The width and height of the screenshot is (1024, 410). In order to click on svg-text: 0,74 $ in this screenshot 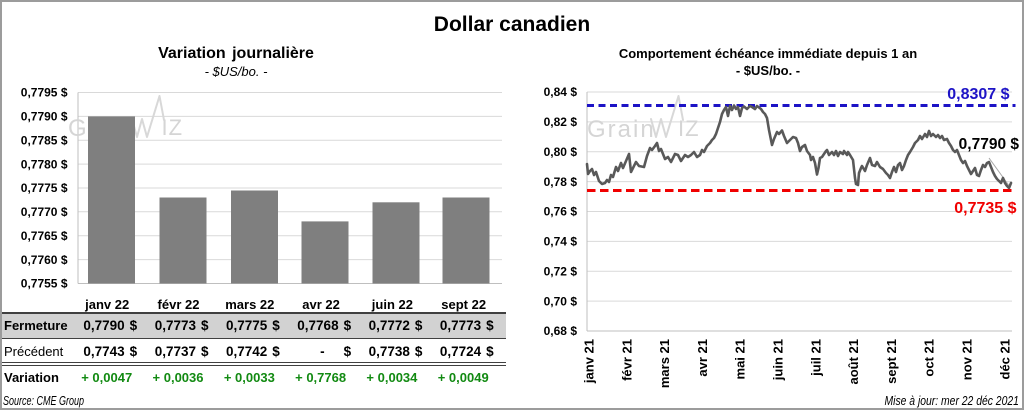, I will do `click(561, 242)`.